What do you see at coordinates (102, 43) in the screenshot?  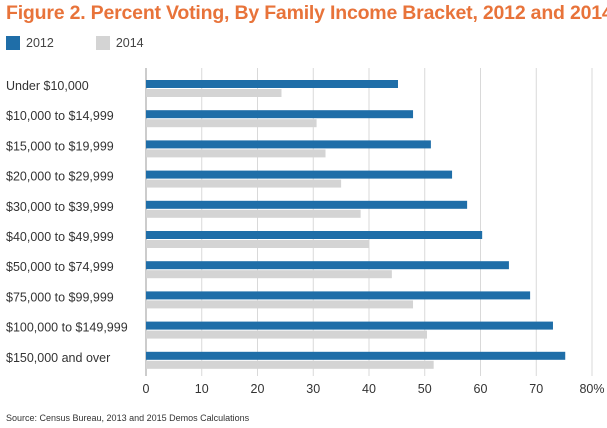 I see `legend-swatch-2014` at bounding box center [102, 43].